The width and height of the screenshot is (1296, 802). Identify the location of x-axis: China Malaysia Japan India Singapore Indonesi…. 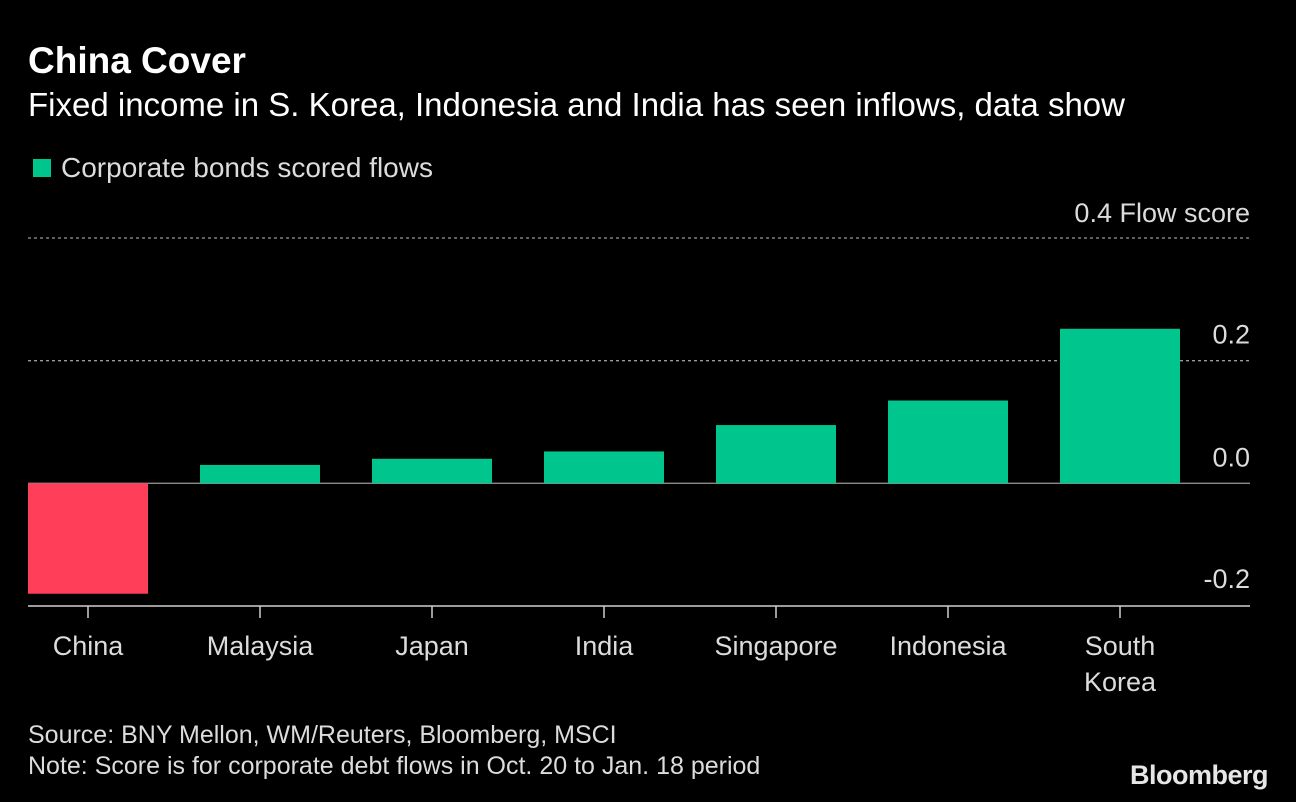
(639, 651).